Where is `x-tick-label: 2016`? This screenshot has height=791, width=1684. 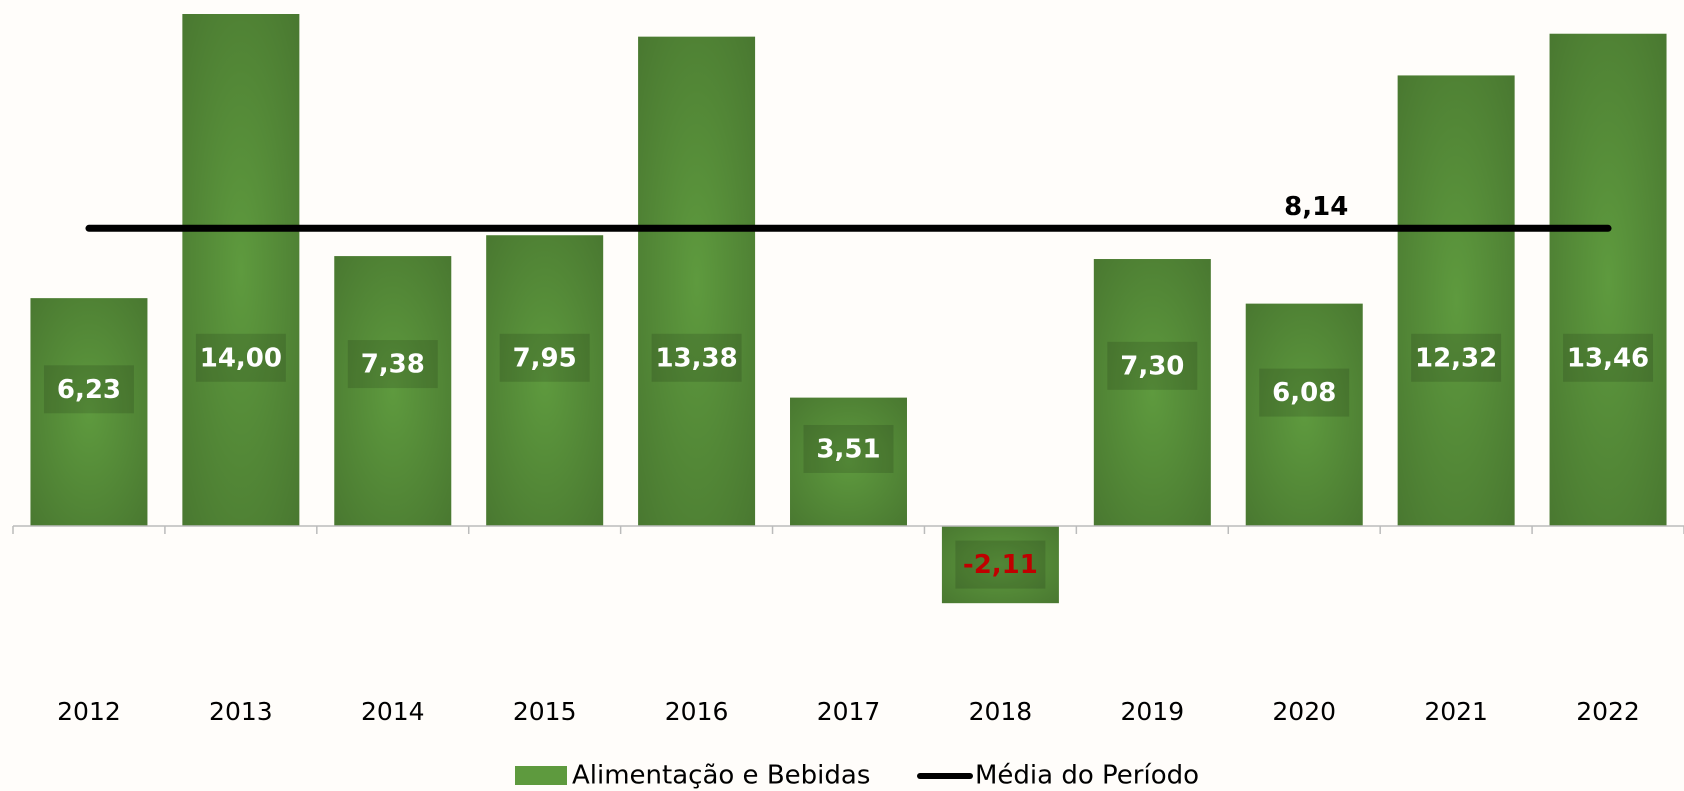 x-tick-label: 2016 is located at coordinates (697, 711).